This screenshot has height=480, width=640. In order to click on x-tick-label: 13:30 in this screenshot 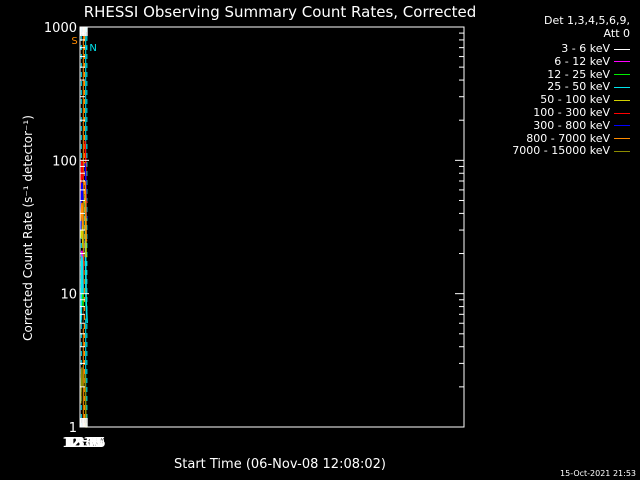, I will do `click(85, 443)`.